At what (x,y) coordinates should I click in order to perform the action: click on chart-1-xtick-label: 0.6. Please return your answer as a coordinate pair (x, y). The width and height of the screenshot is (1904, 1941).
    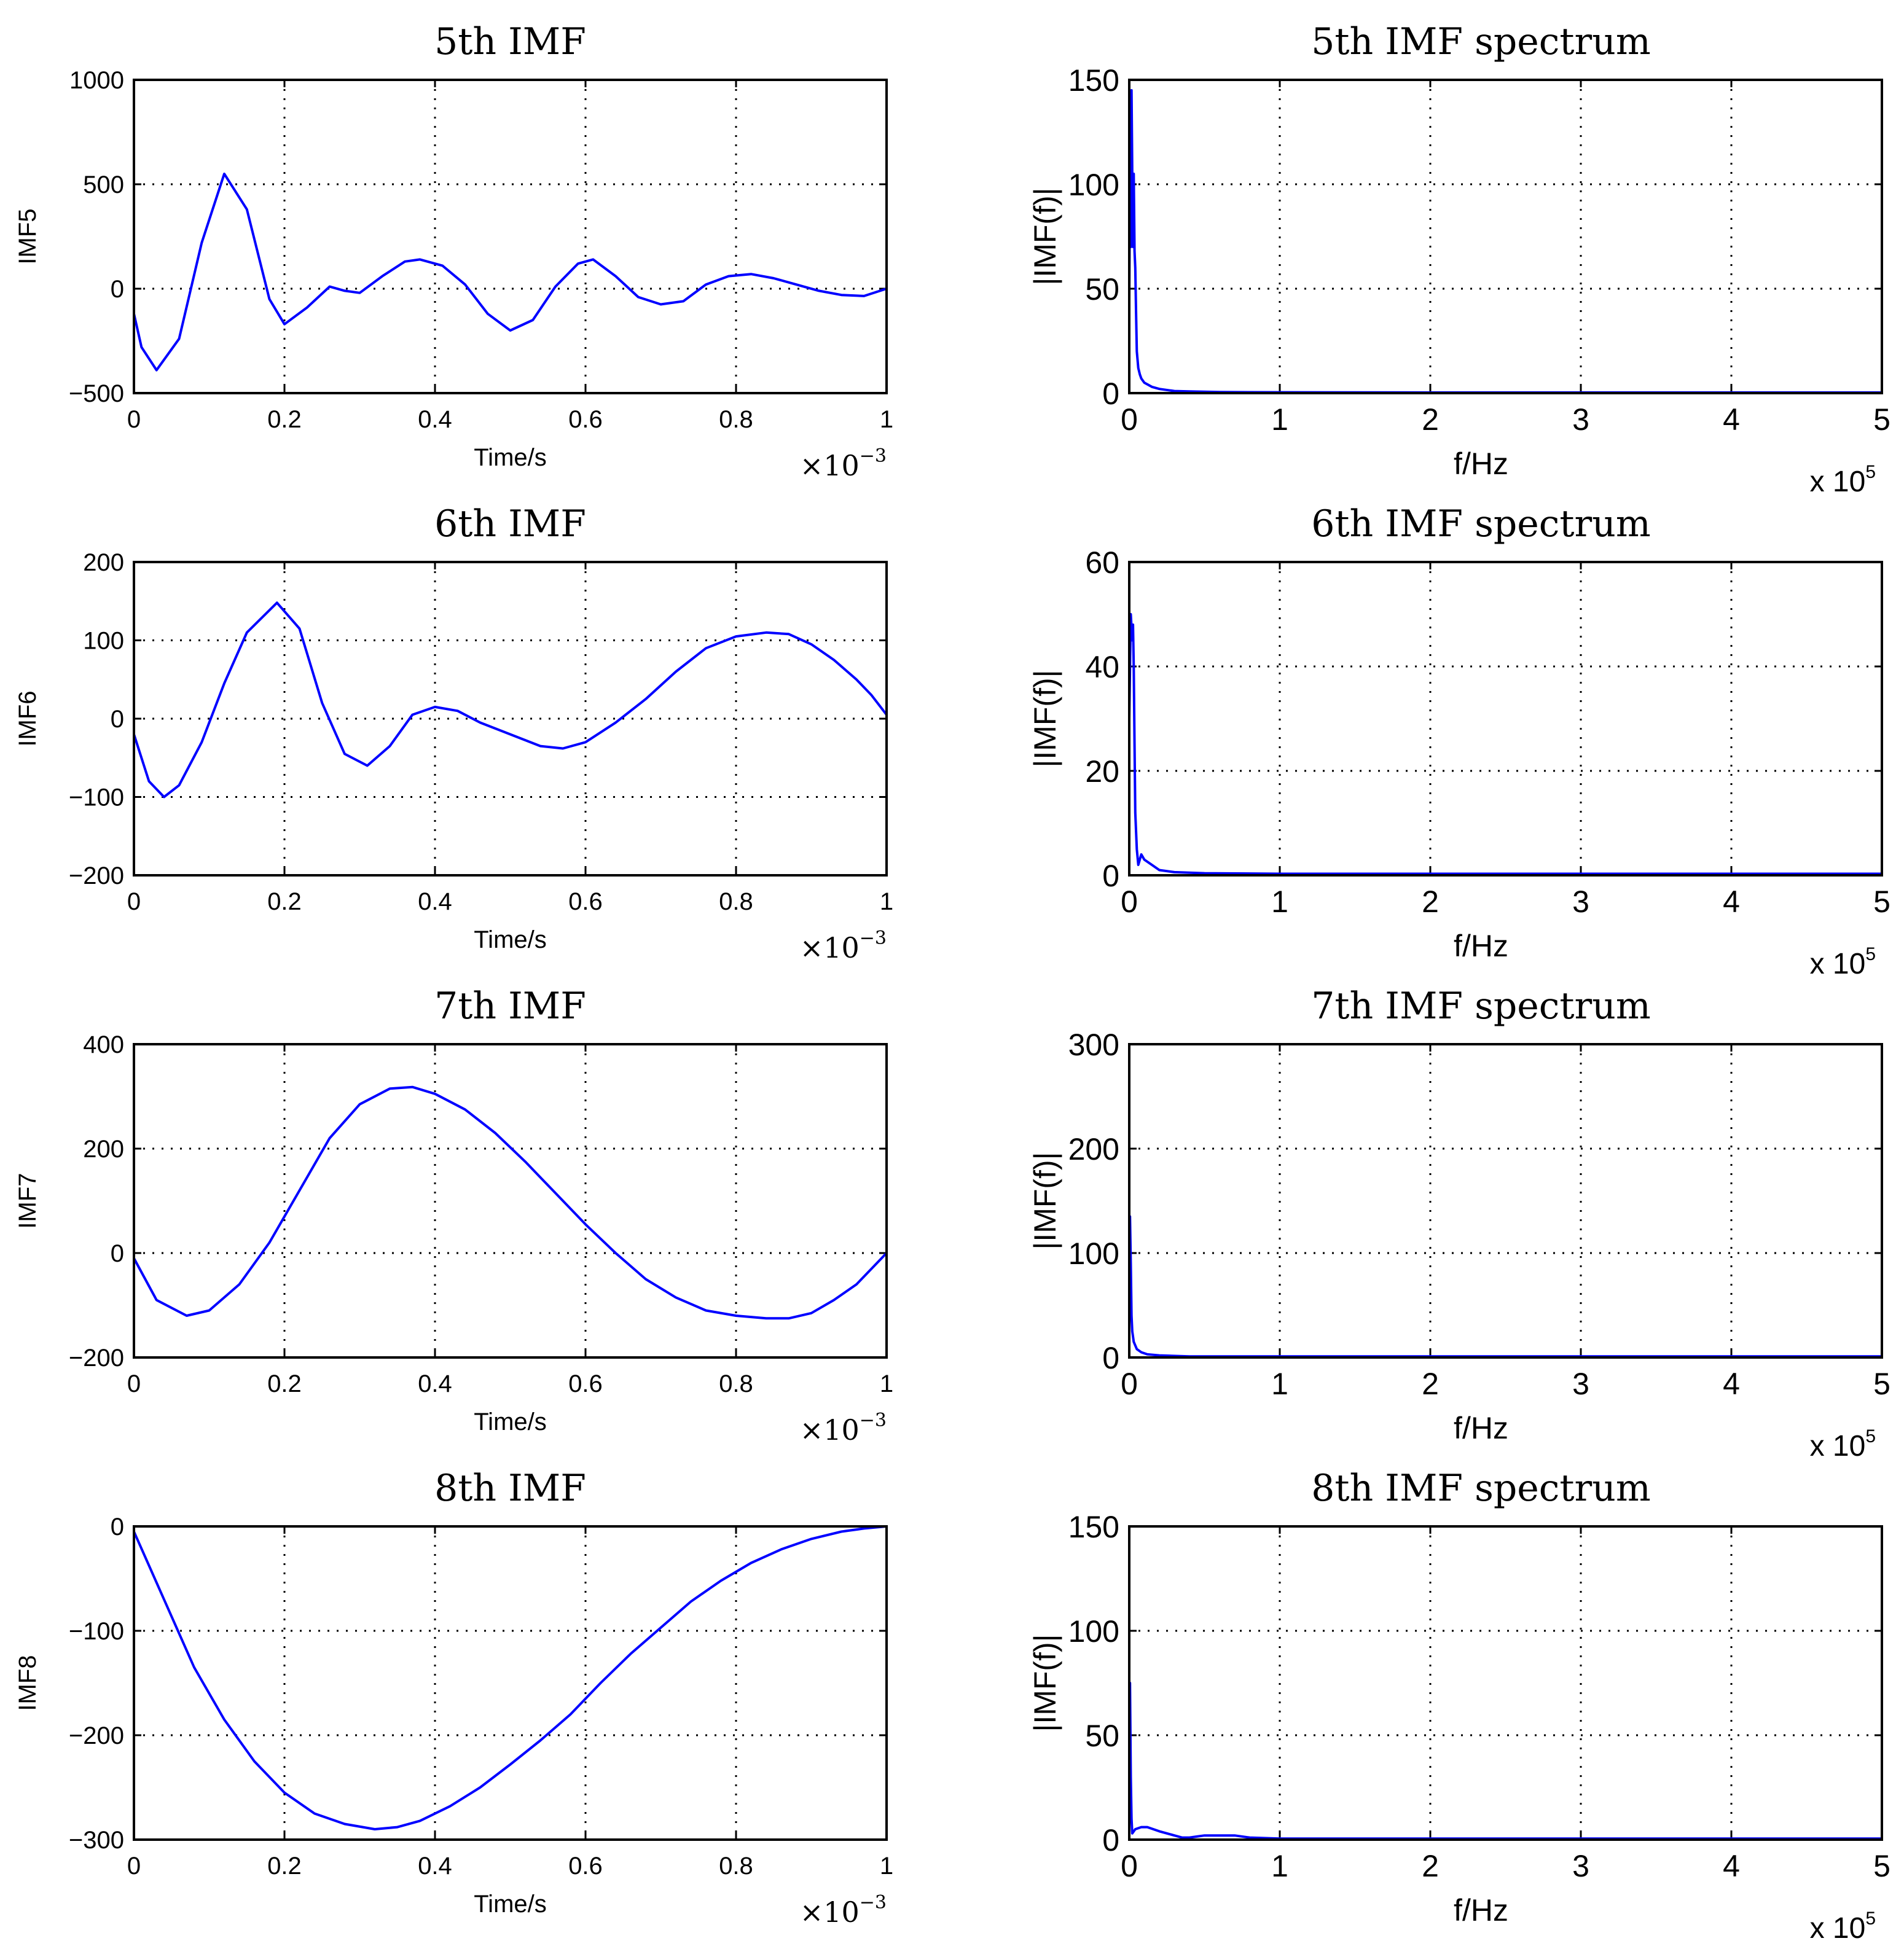
    Looking at the image, I should click on (585, 419).